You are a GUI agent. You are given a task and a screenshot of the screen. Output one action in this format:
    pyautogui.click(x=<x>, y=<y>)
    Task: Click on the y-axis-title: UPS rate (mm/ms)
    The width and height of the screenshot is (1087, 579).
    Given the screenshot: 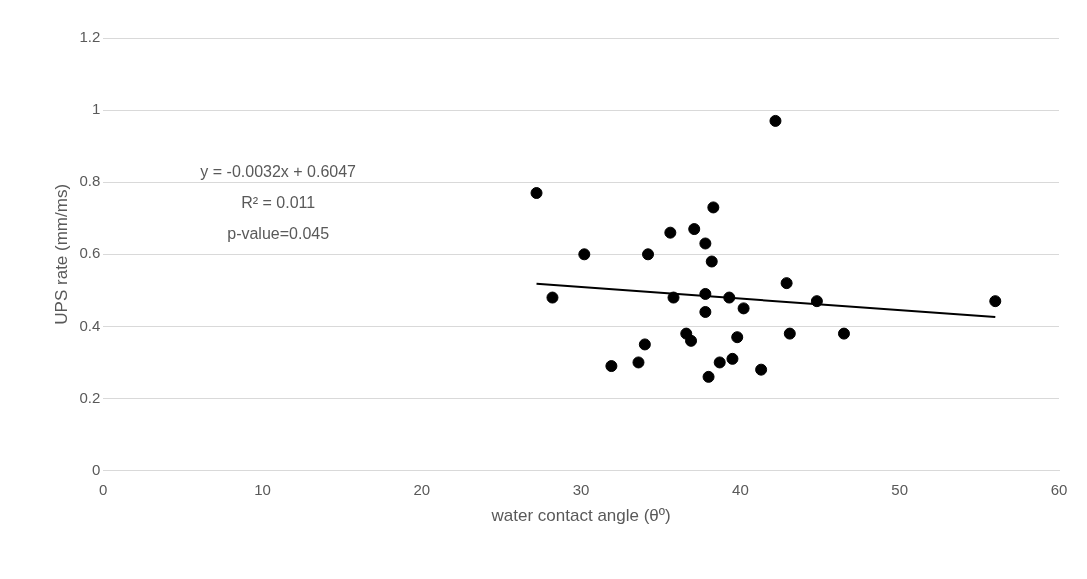 What is the action you would take?
    pyautogui.click(x=61, y=254)
    